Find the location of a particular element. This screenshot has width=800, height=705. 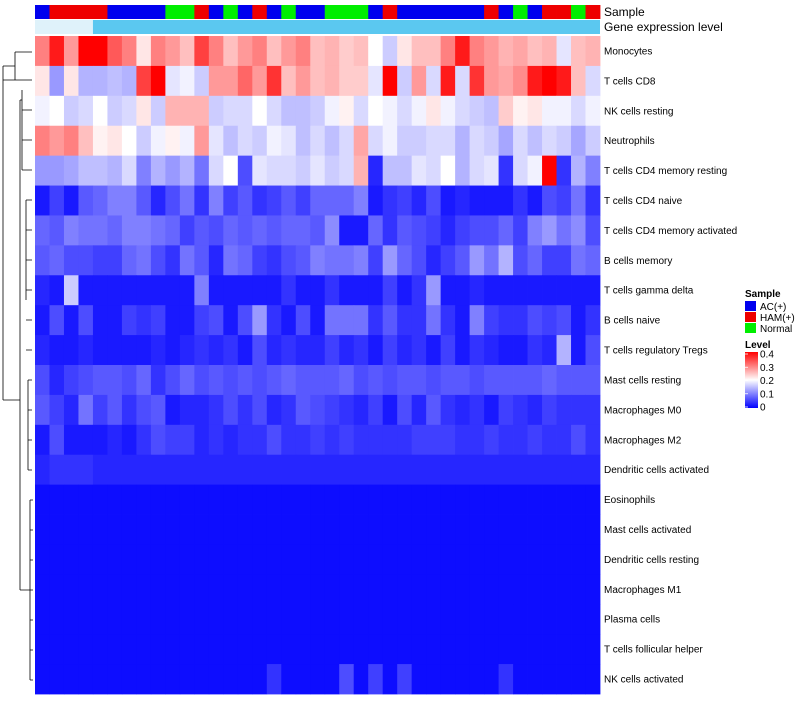

row-label: Mast cells resting is located at coordinates (642, 380).